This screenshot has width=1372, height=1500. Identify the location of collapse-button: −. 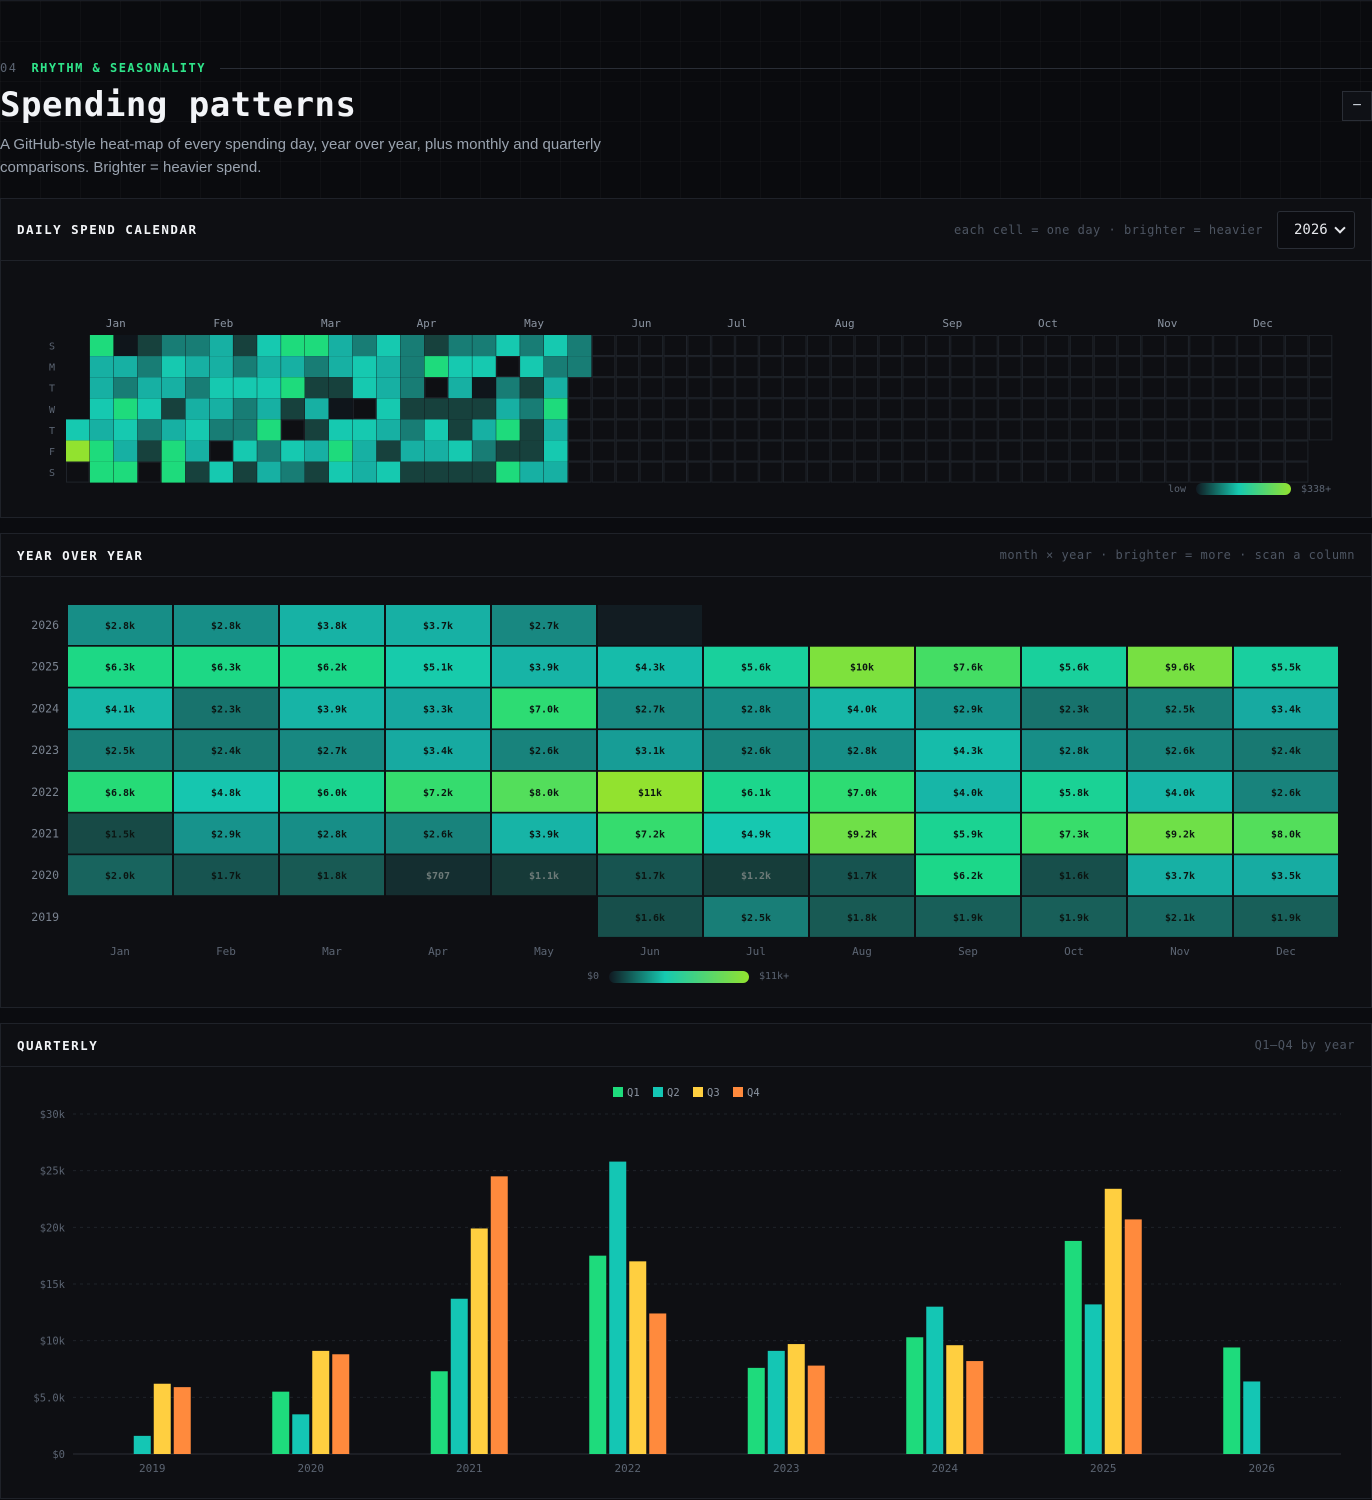
(1357, 106).